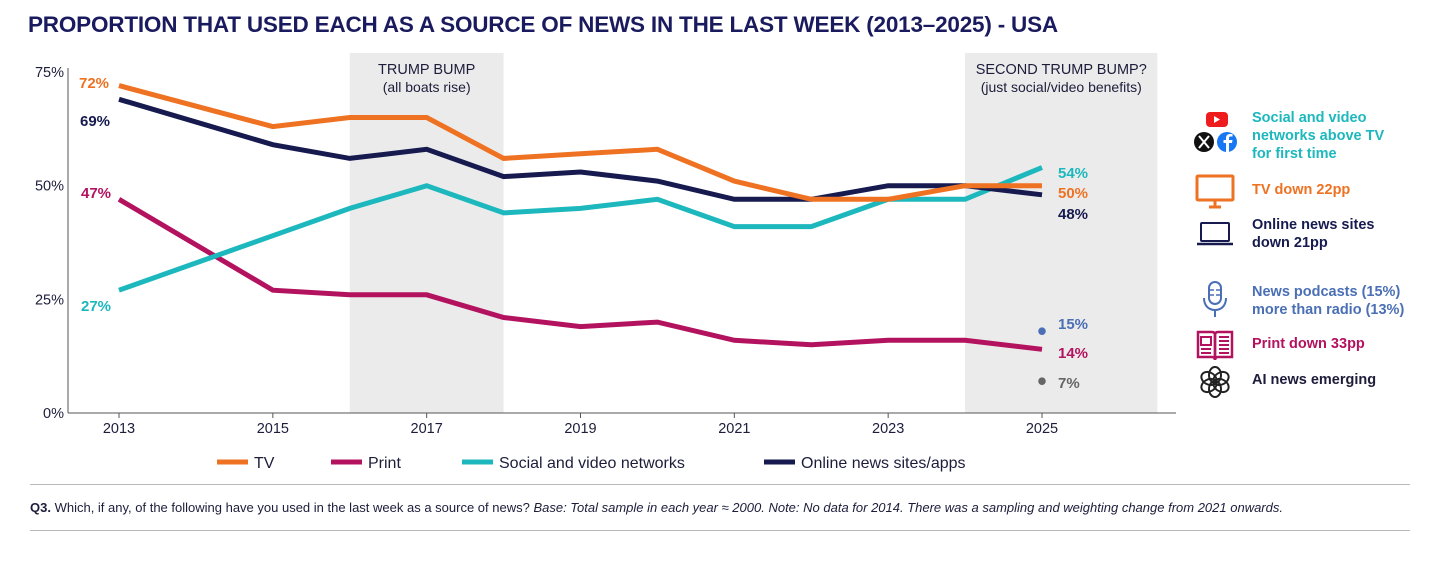  Describe the element at coordinates (1061, 70) in the screenshot. I see `shaded-period-label-1: SECOND TRUMP BUMP?` at that location.